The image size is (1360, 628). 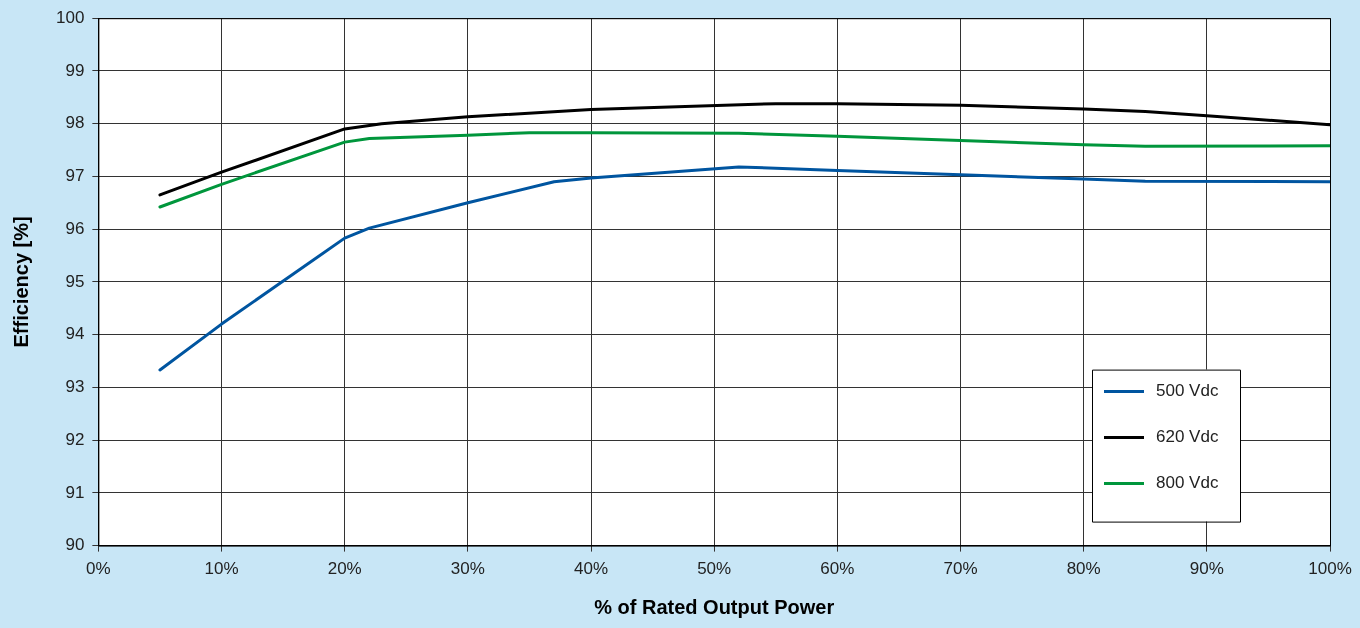 I want to click on y-axis-title: Efficiency [%], so click(x=20, y=282).